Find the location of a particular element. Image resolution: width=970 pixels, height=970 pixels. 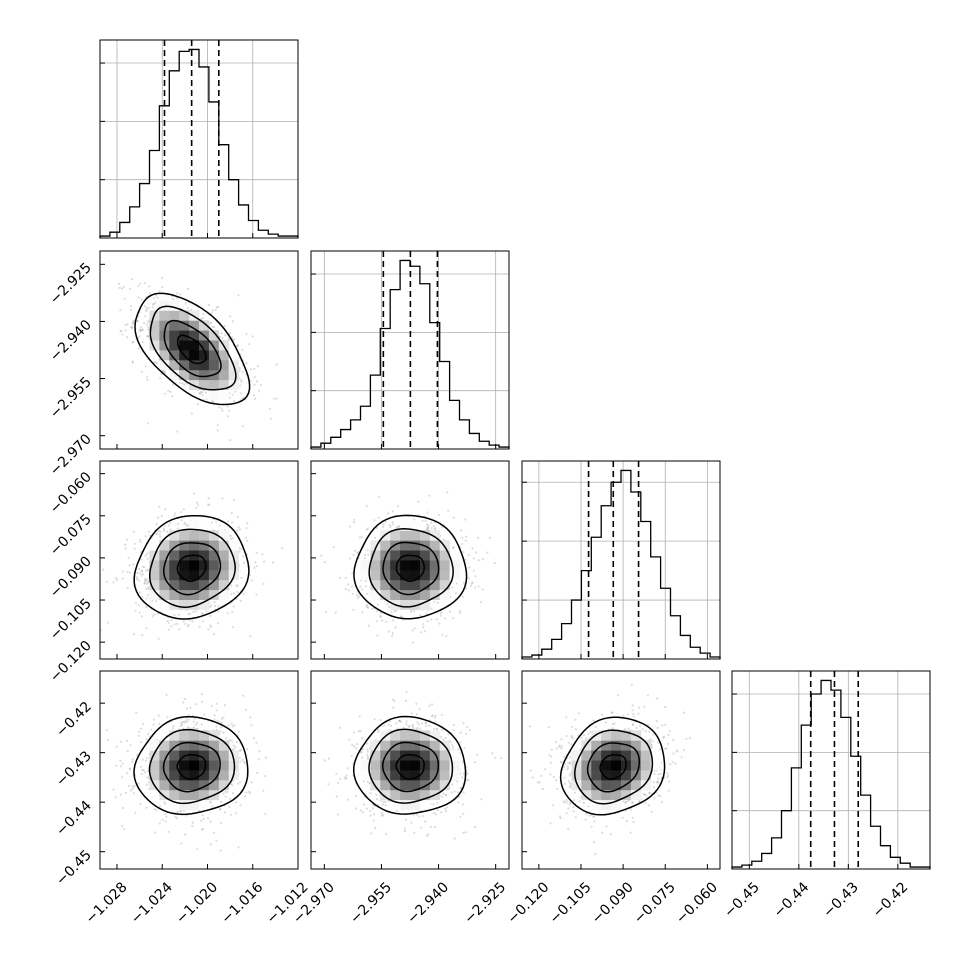

panel-frame is located at coordinates (621, 560).